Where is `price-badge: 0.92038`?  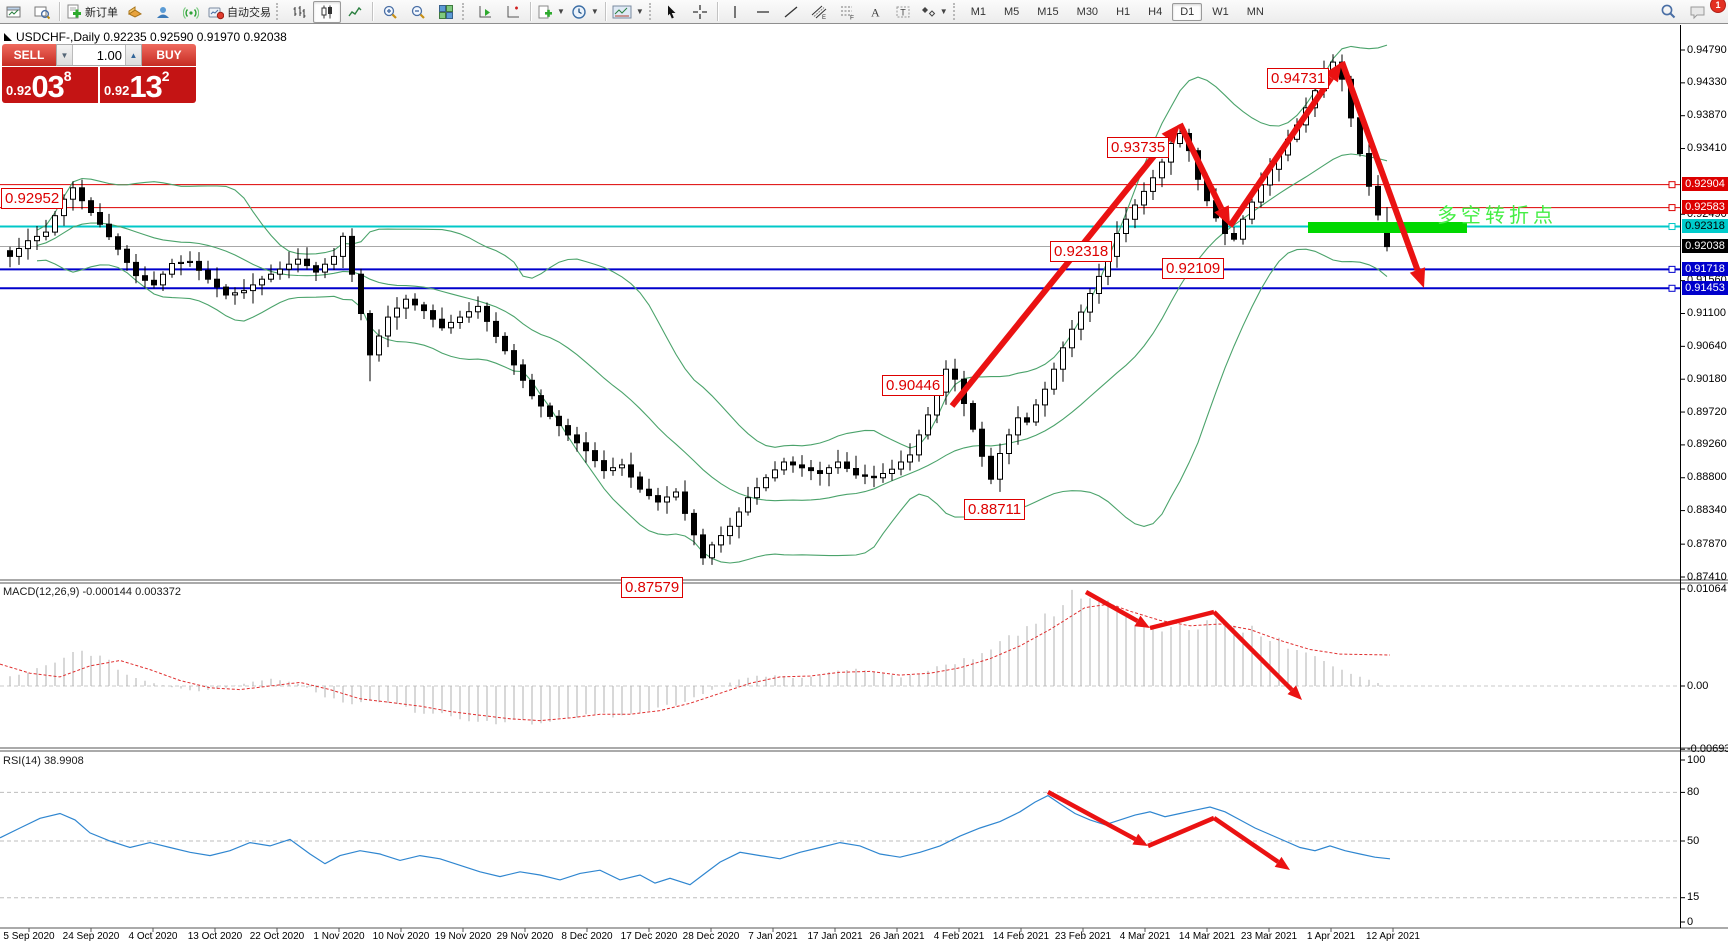
price-badge: 0.92038 is located at coordinates (1705, 246).